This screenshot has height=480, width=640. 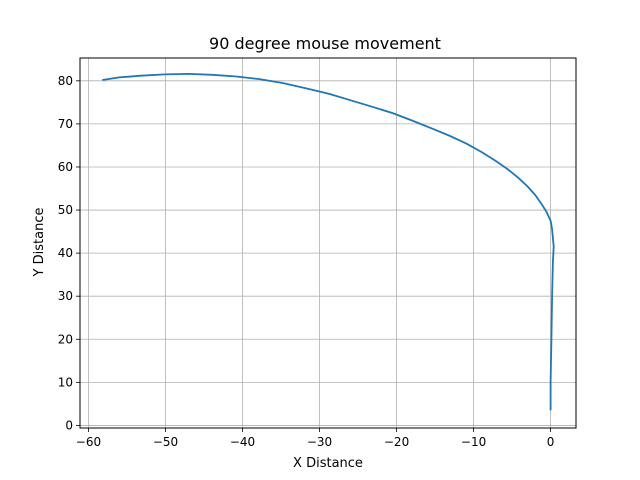 I want to click on x-tick-label: −60, so click(x=88, y=442).